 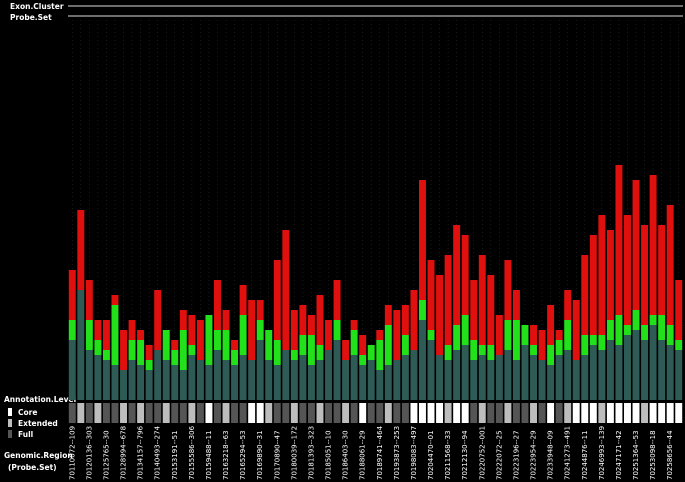 What do you see at coordinates (636, 455) in the screenshot?
I see `x-tick-label: 70251364--53` at bounding box center [636, 455].